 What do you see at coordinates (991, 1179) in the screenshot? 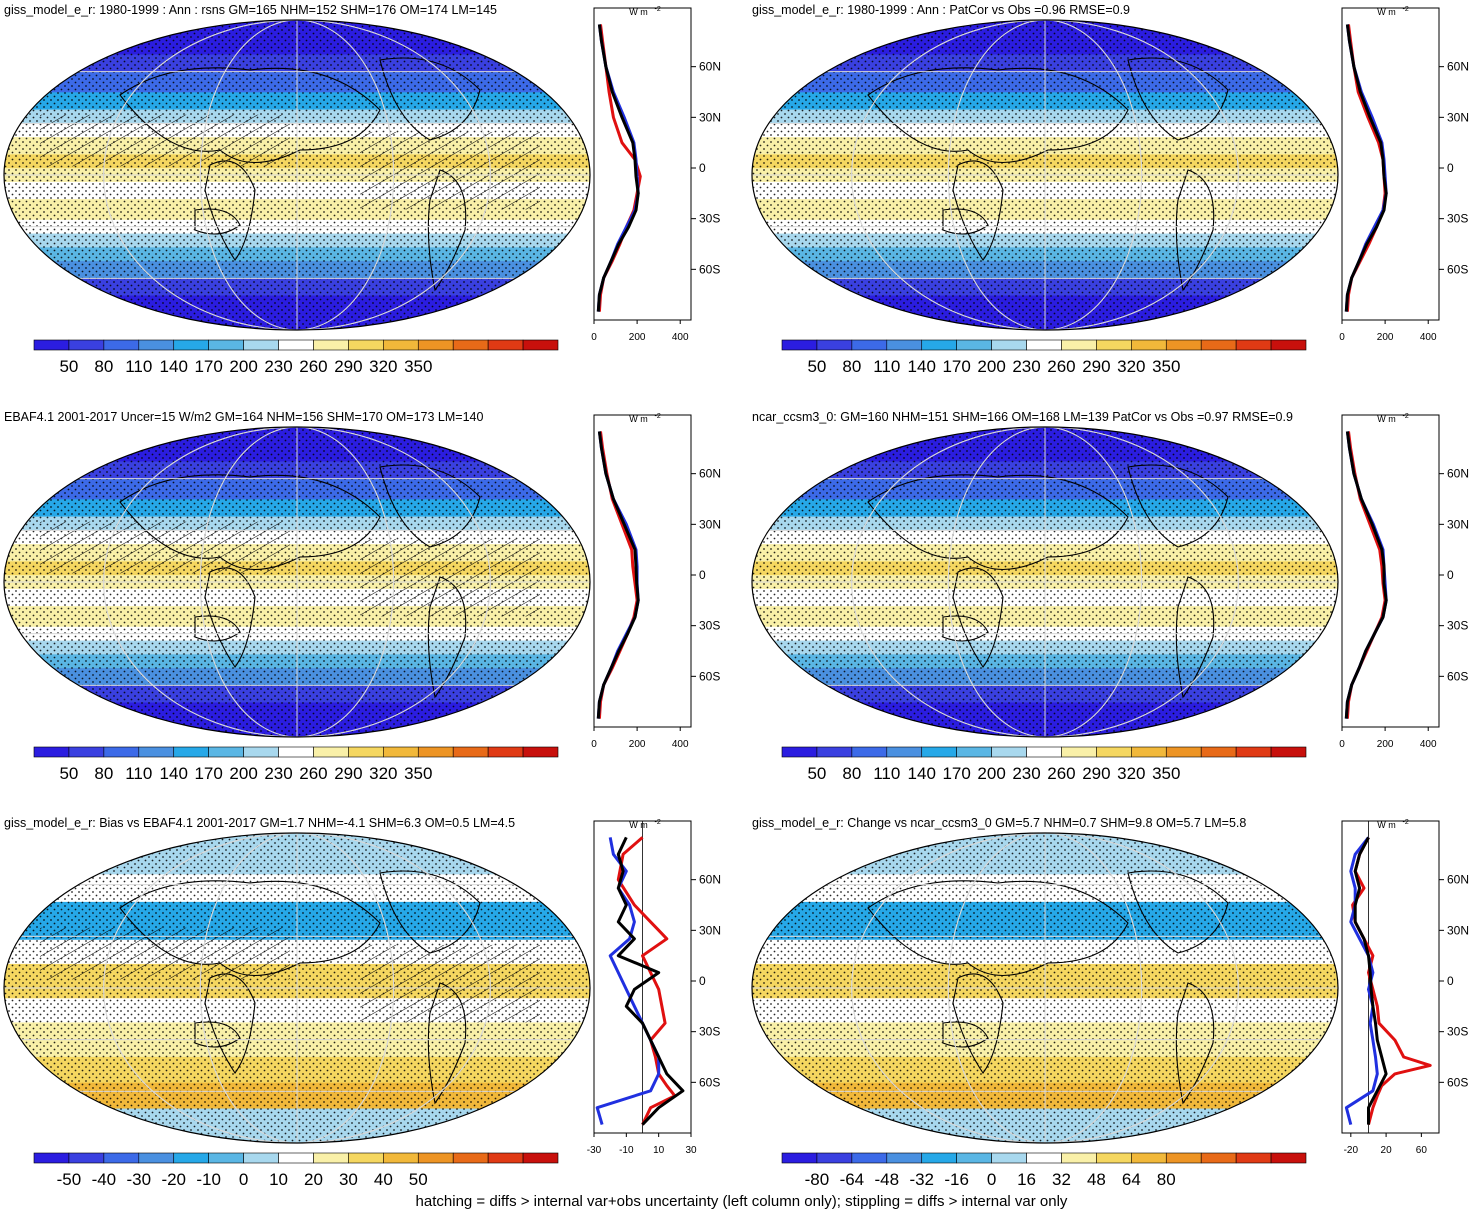
I see `colorbar-label: 0` at bounding box center [991, 1179].